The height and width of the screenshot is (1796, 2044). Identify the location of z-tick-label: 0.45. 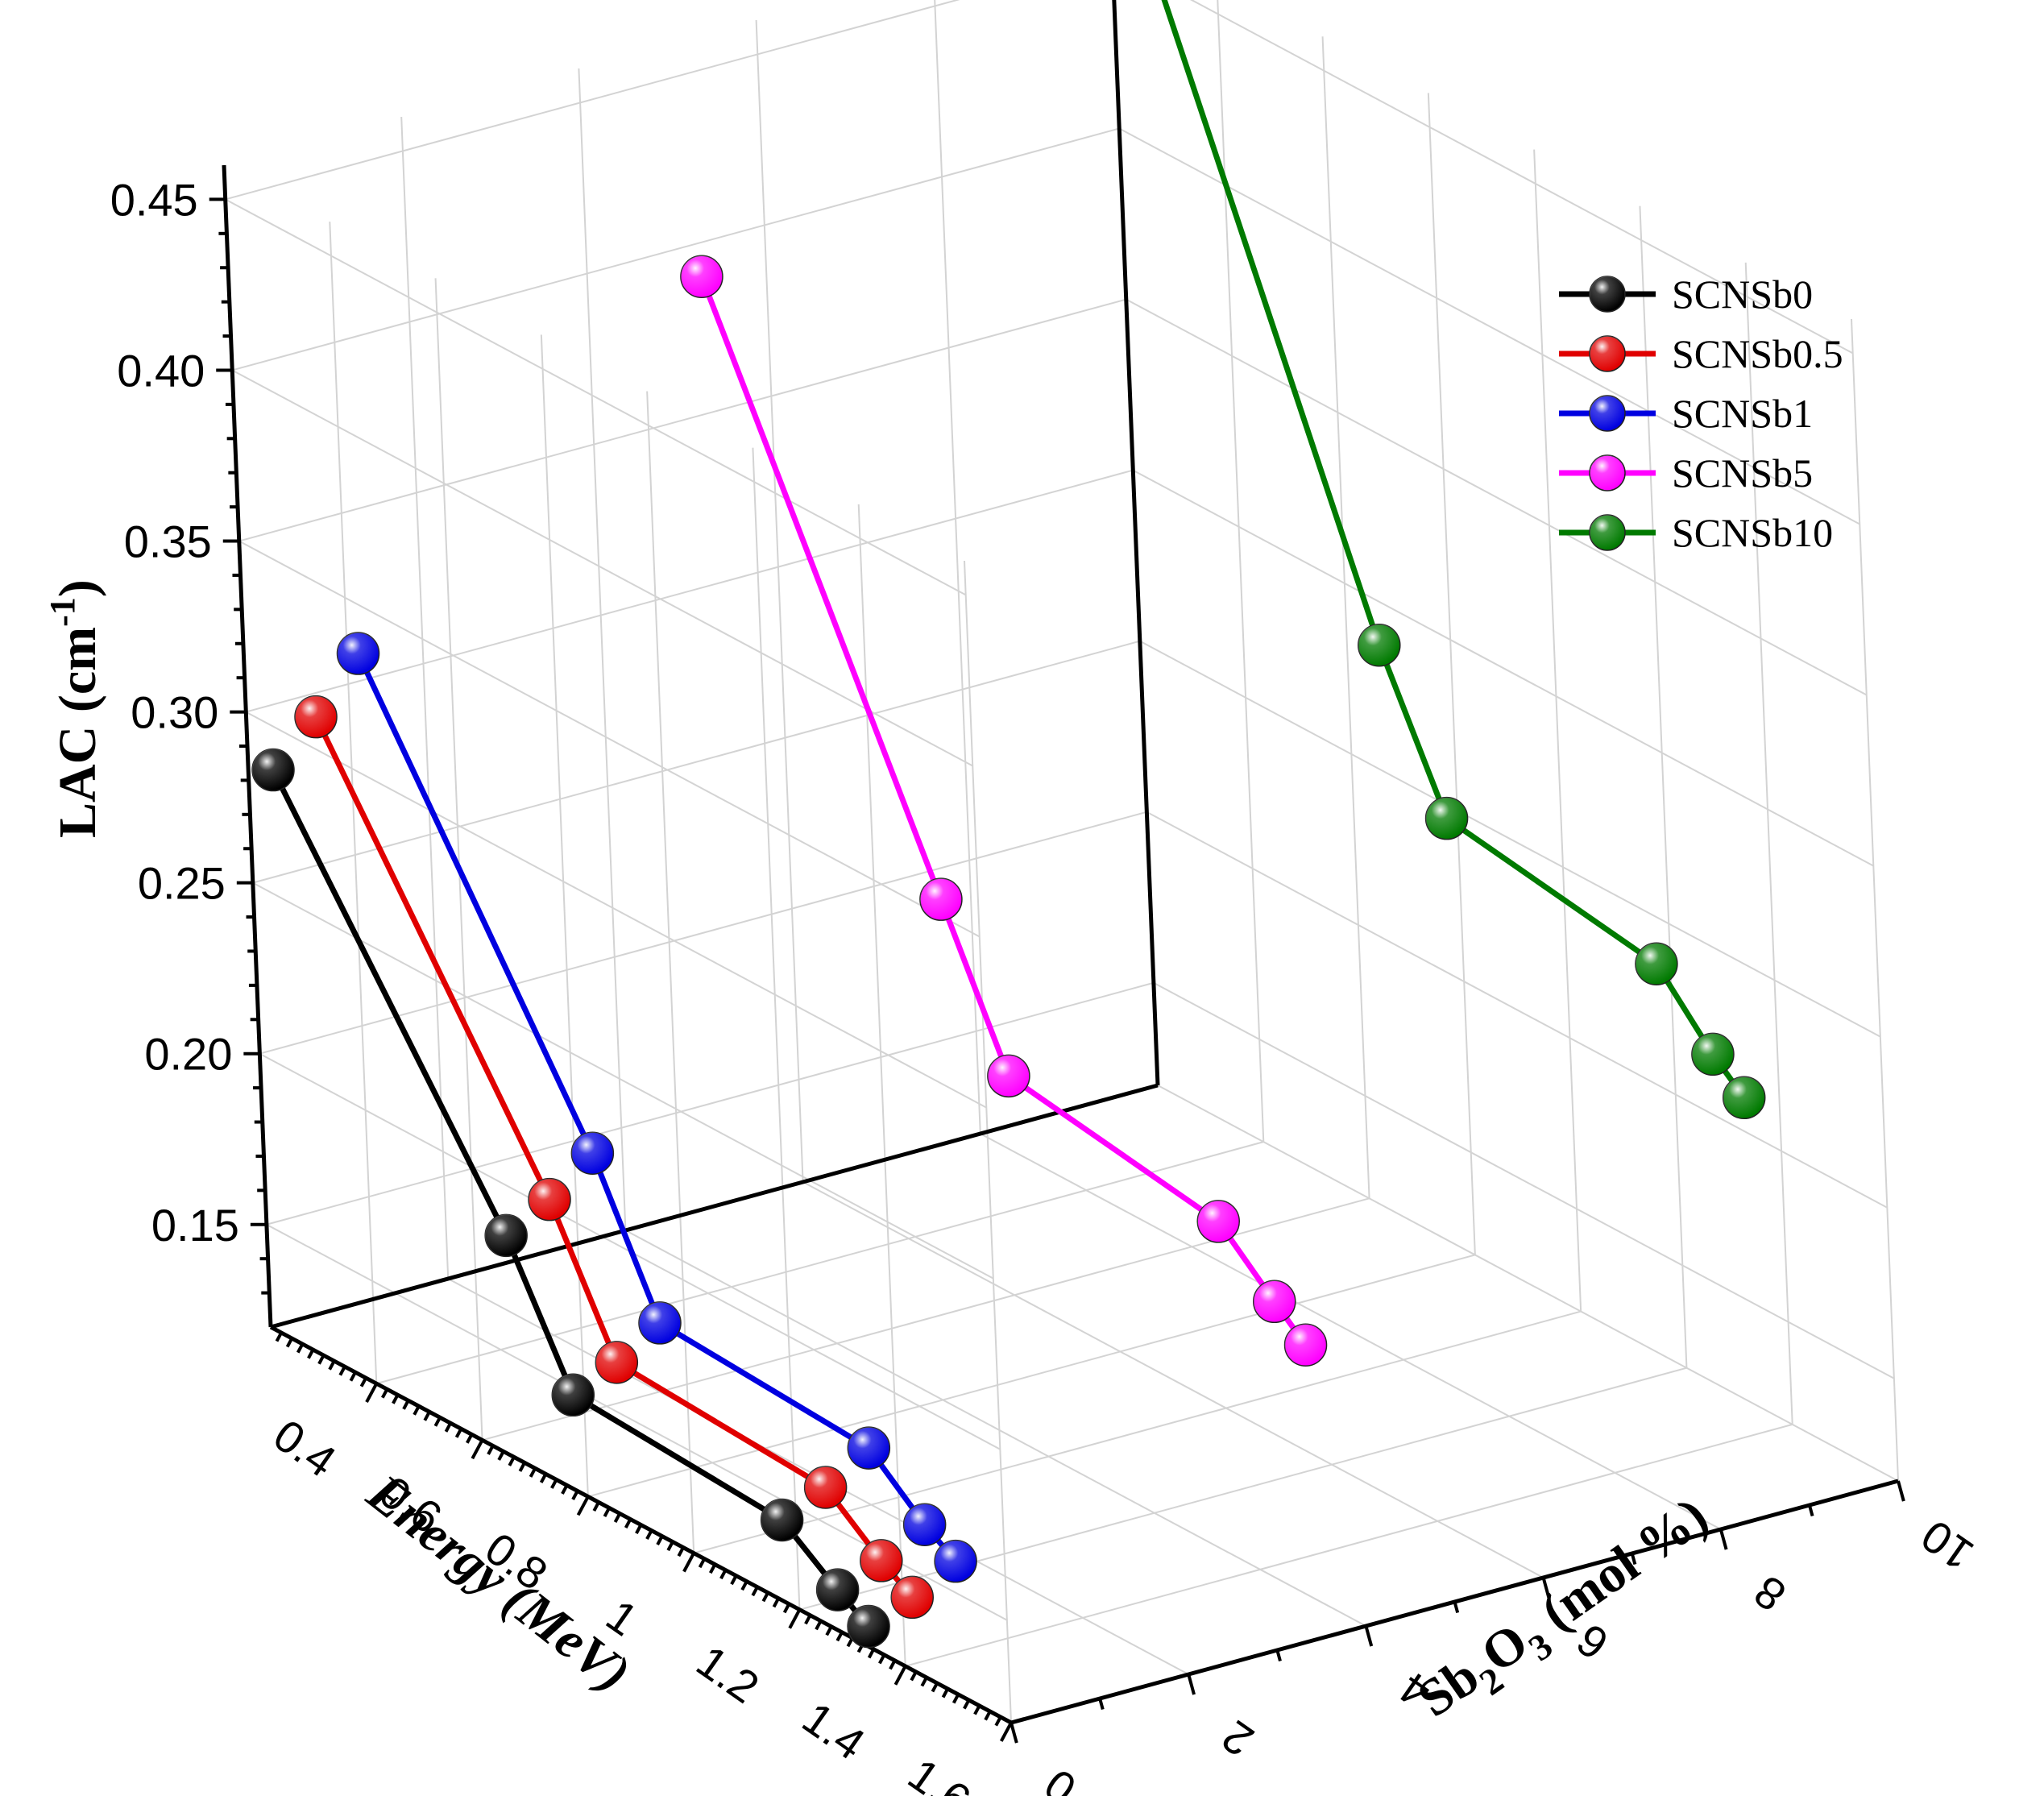
(154, 199).